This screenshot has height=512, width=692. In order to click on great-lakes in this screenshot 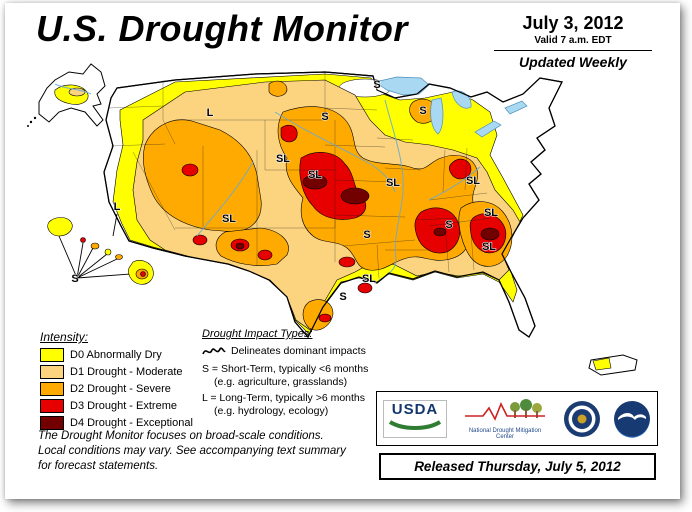, I will do `click(451, 107)`.